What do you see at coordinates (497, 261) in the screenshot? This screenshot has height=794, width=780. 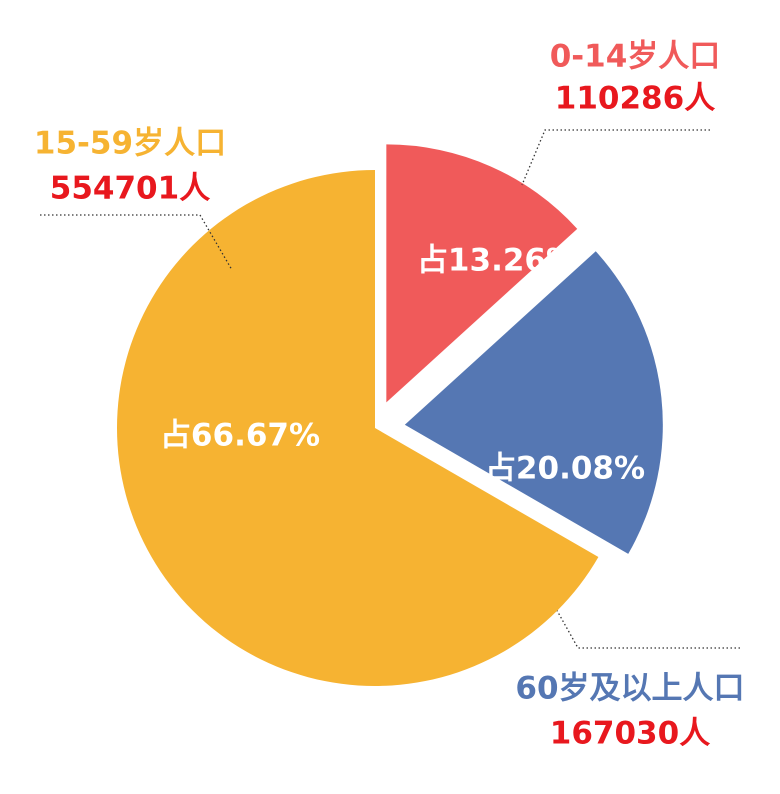 I see `slice-label: 占13.26%` at bounding box center [497, 261].